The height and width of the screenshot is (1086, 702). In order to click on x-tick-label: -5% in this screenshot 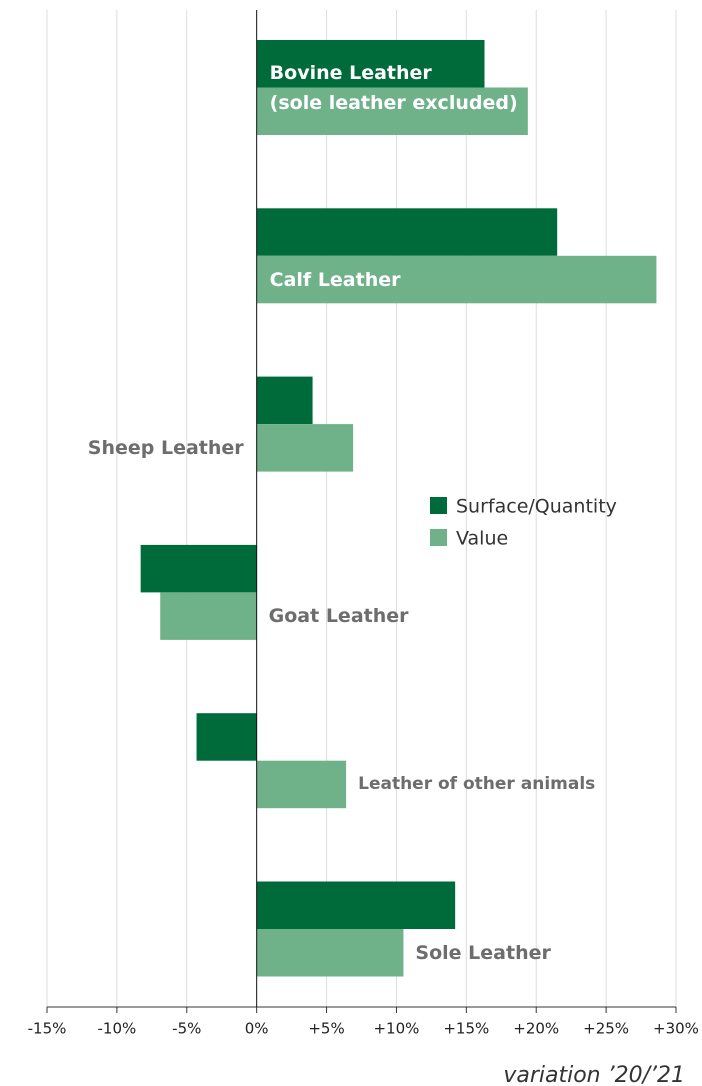, I will do `click(186, 1029)`.